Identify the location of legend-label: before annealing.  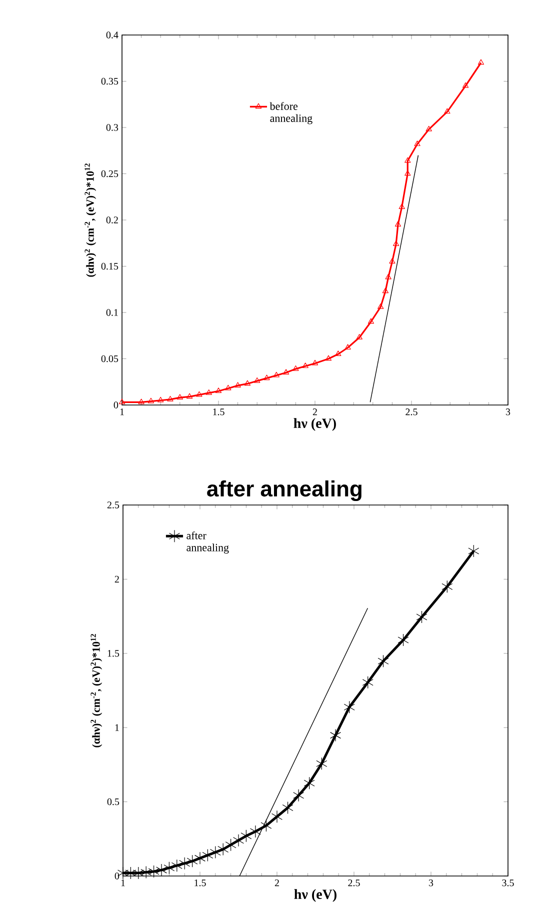
(291, 113).